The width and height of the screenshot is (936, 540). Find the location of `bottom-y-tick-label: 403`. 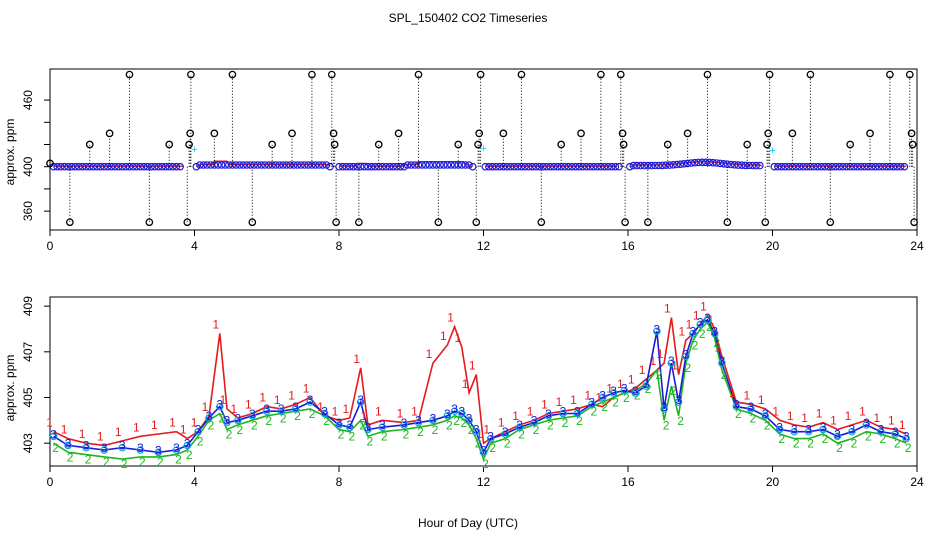

bottom-y-tick-label: 403 is located at coordinates (28, 443).